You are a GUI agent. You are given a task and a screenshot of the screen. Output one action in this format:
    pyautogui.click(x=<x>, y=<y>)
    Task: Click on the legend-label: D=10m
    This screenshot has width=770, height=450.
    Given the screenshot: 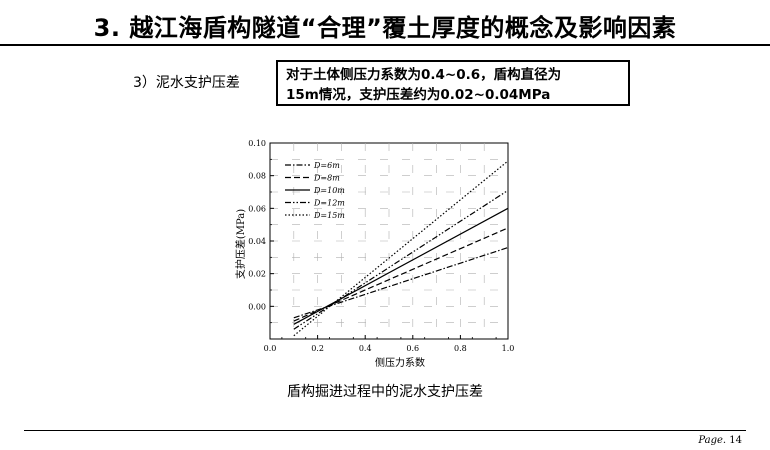 What is the action you would take?
    pyautogui.click(x=329, y=190)
    